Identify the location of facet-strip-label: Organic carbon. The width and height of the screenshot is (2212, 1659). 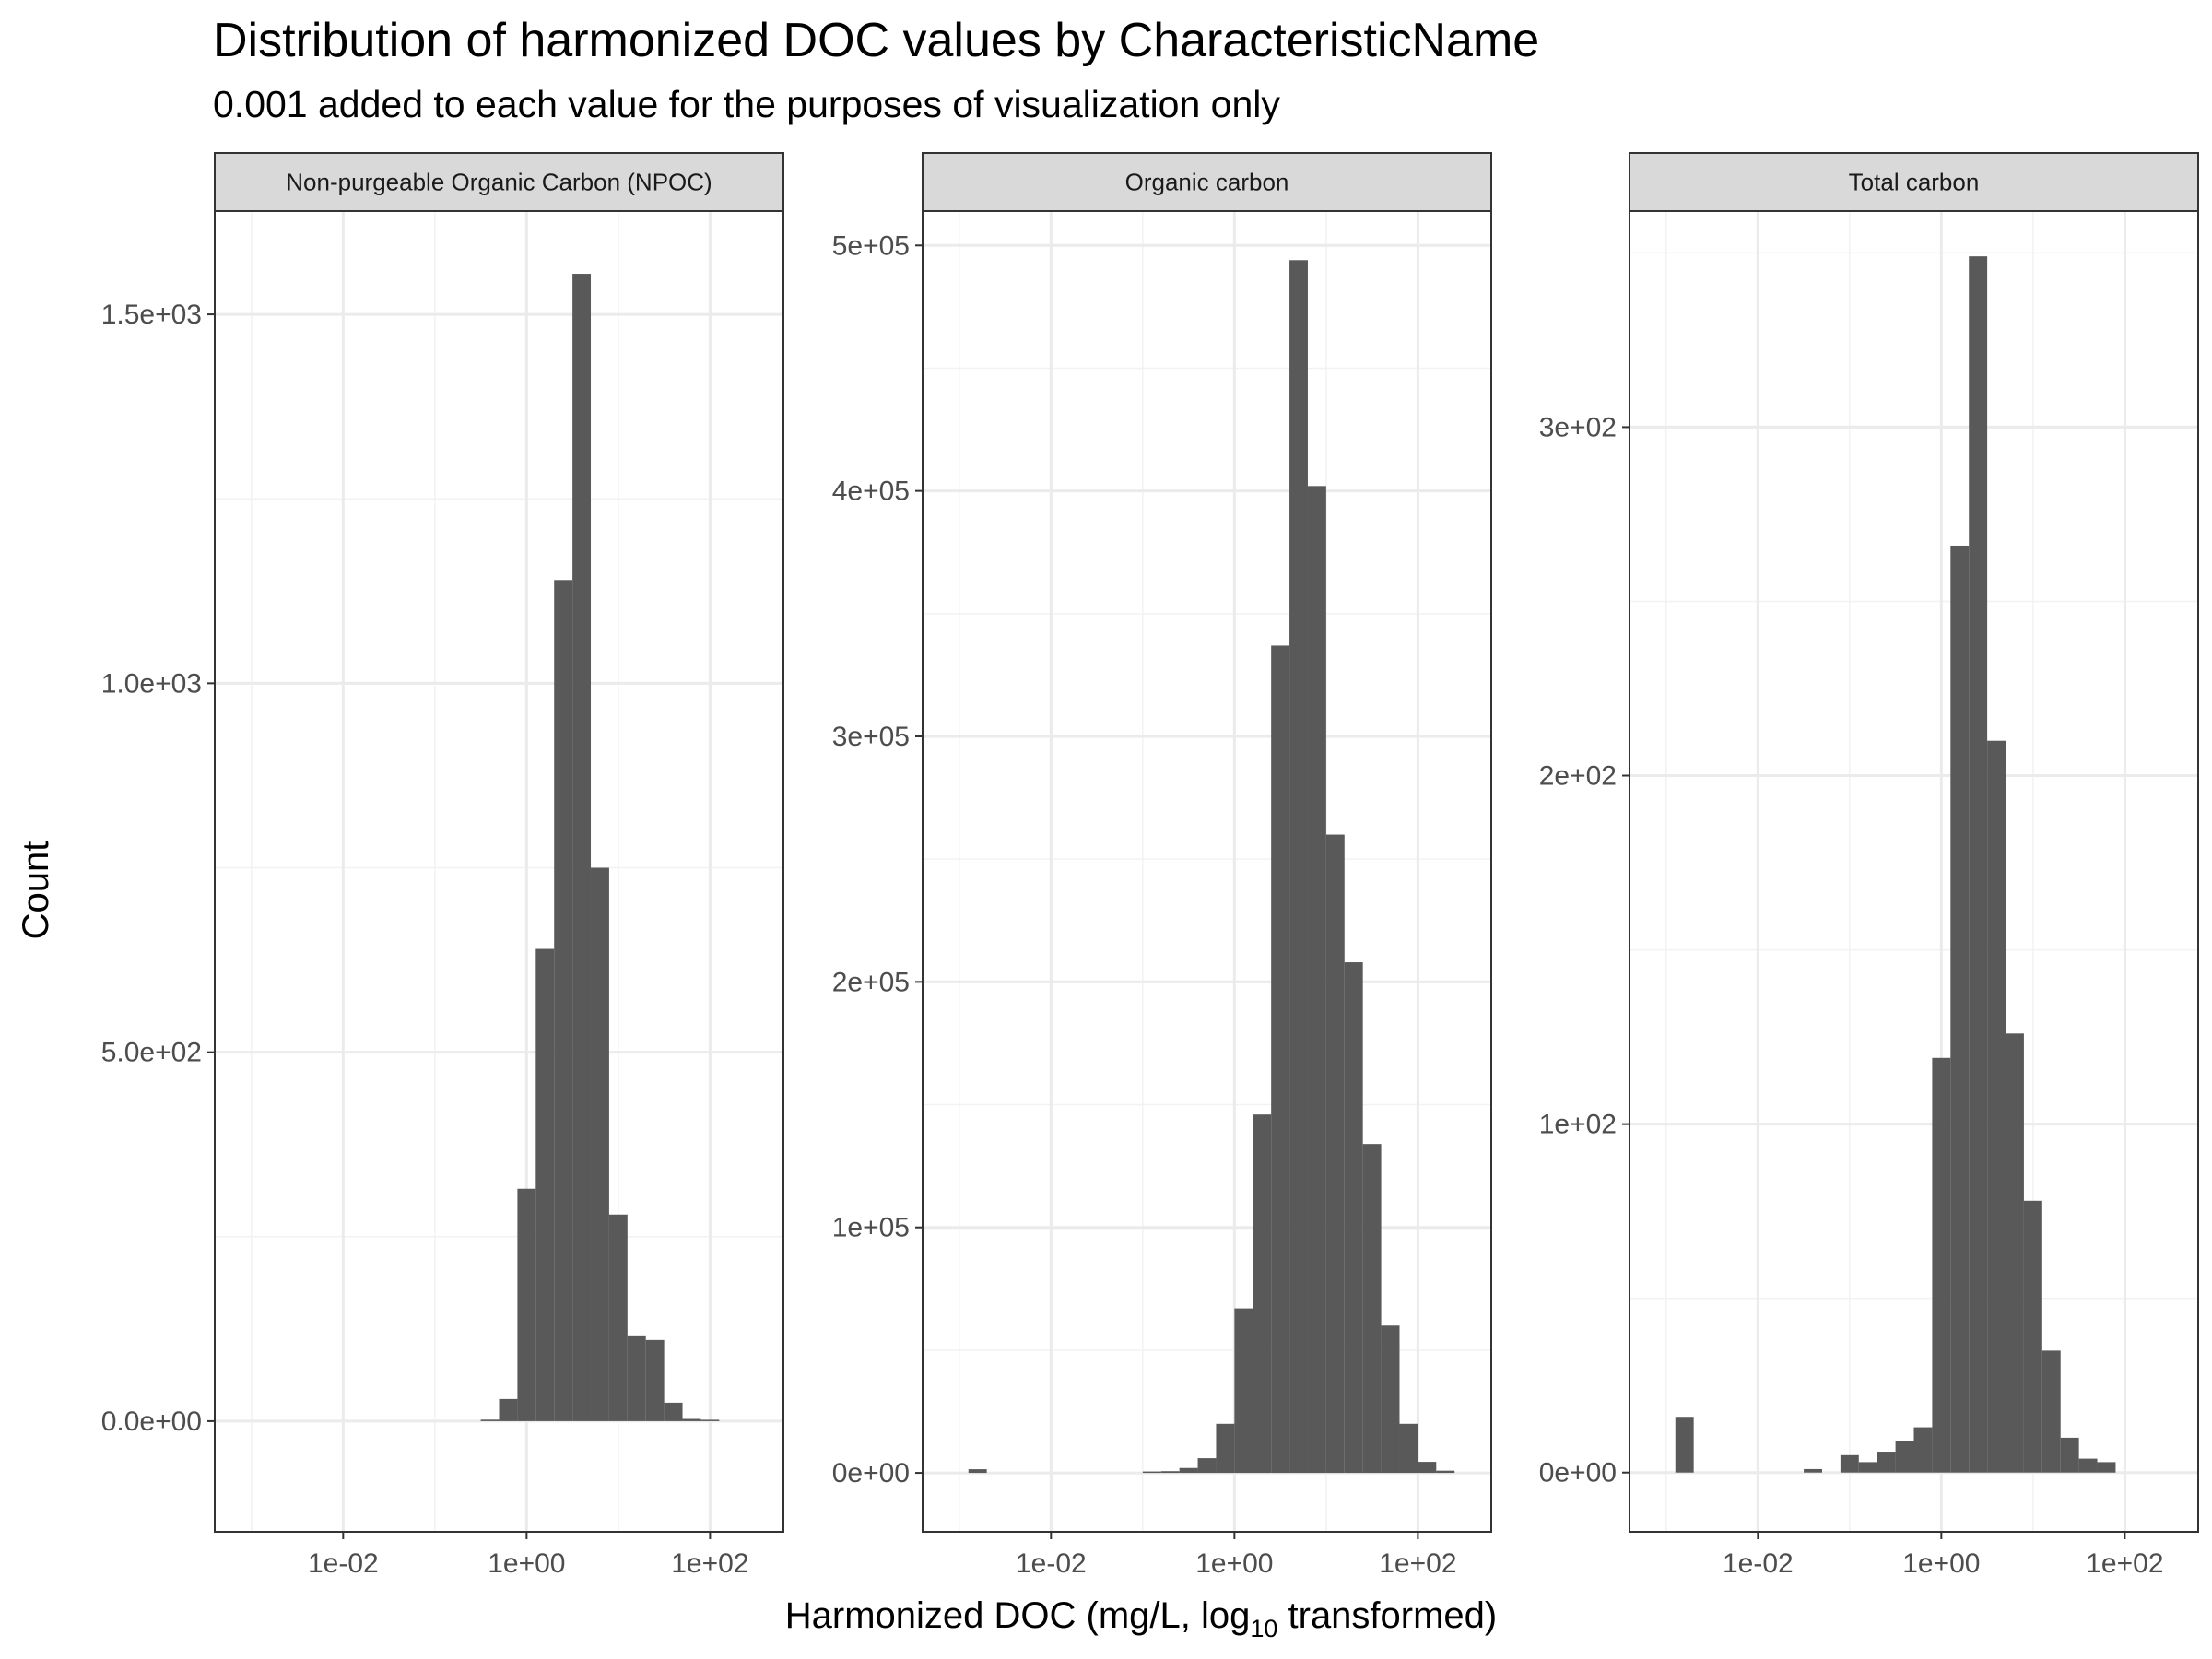
(1207, 182).